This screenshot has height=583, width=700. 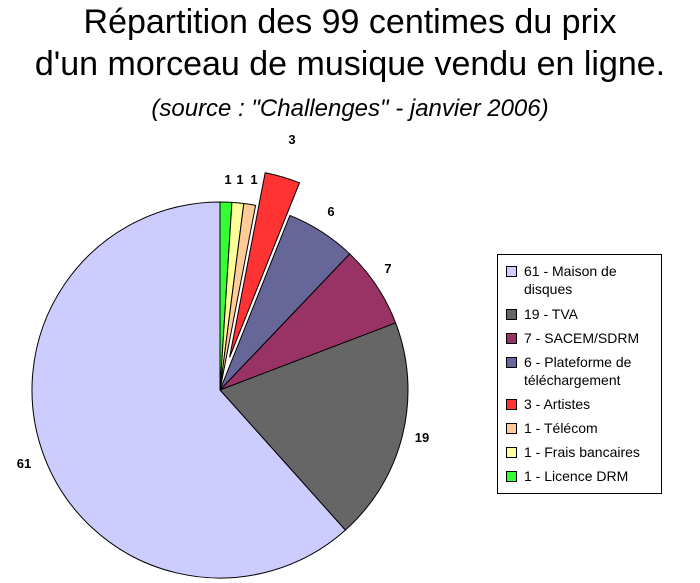 I want to click on data-label-4: 3, so click(x=291, y=139).